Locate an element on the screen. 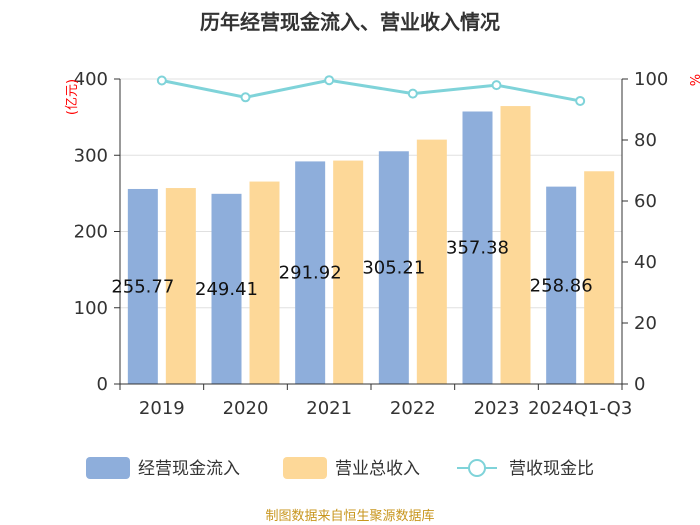  y-left-tick-label: 400 is located at coordinates (91, 79).